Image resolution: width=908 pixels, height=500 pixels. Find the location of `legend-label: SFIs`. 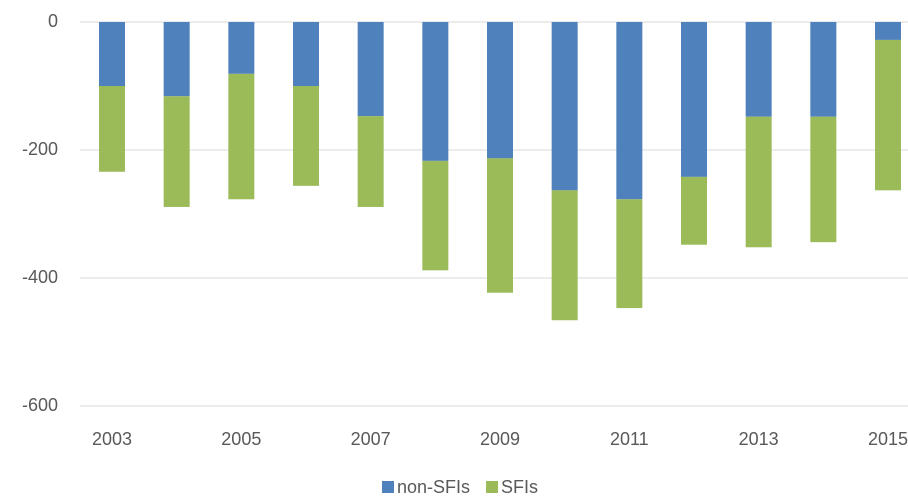

legend-label: SFIs is located at coordinates (519, 487).